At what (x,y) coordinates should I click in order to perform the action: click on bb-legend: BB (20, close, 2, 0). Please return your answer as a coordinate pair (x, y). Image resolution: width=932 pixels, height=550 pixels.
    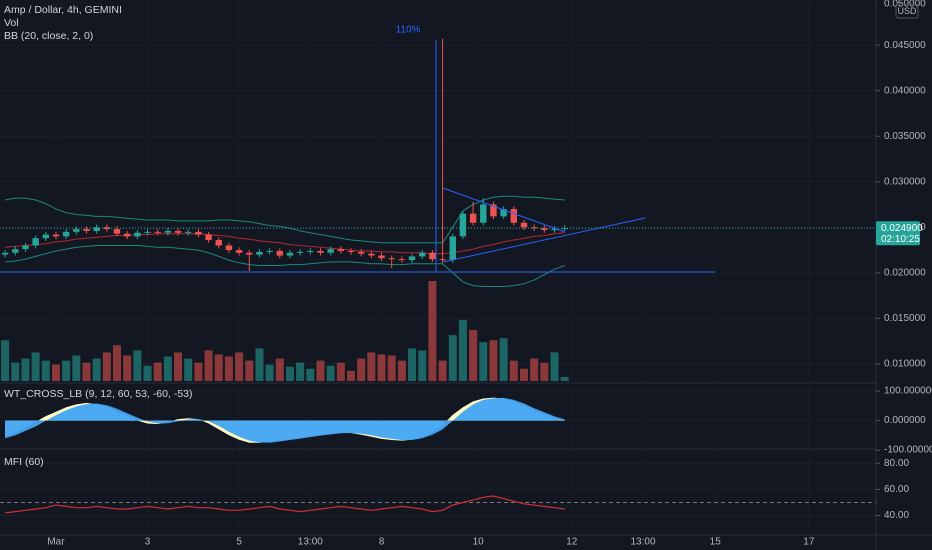
    Looking at the image, I should click on (48, 36).